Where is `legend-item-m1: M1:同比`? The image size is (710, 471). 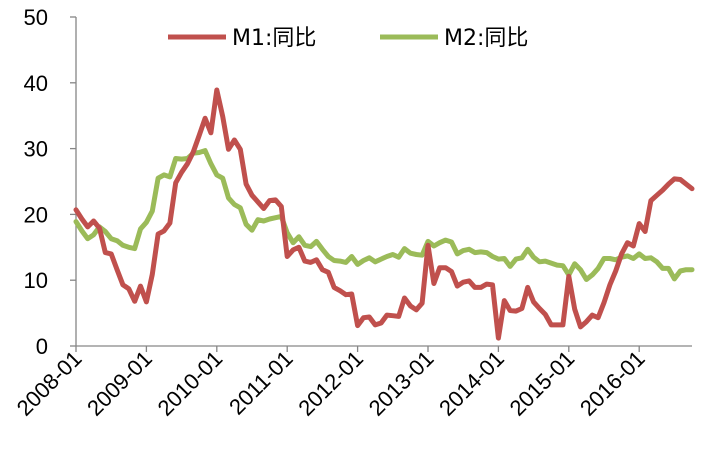
legend-item-m1: M1:同比 is located at coordinates (242, 38).